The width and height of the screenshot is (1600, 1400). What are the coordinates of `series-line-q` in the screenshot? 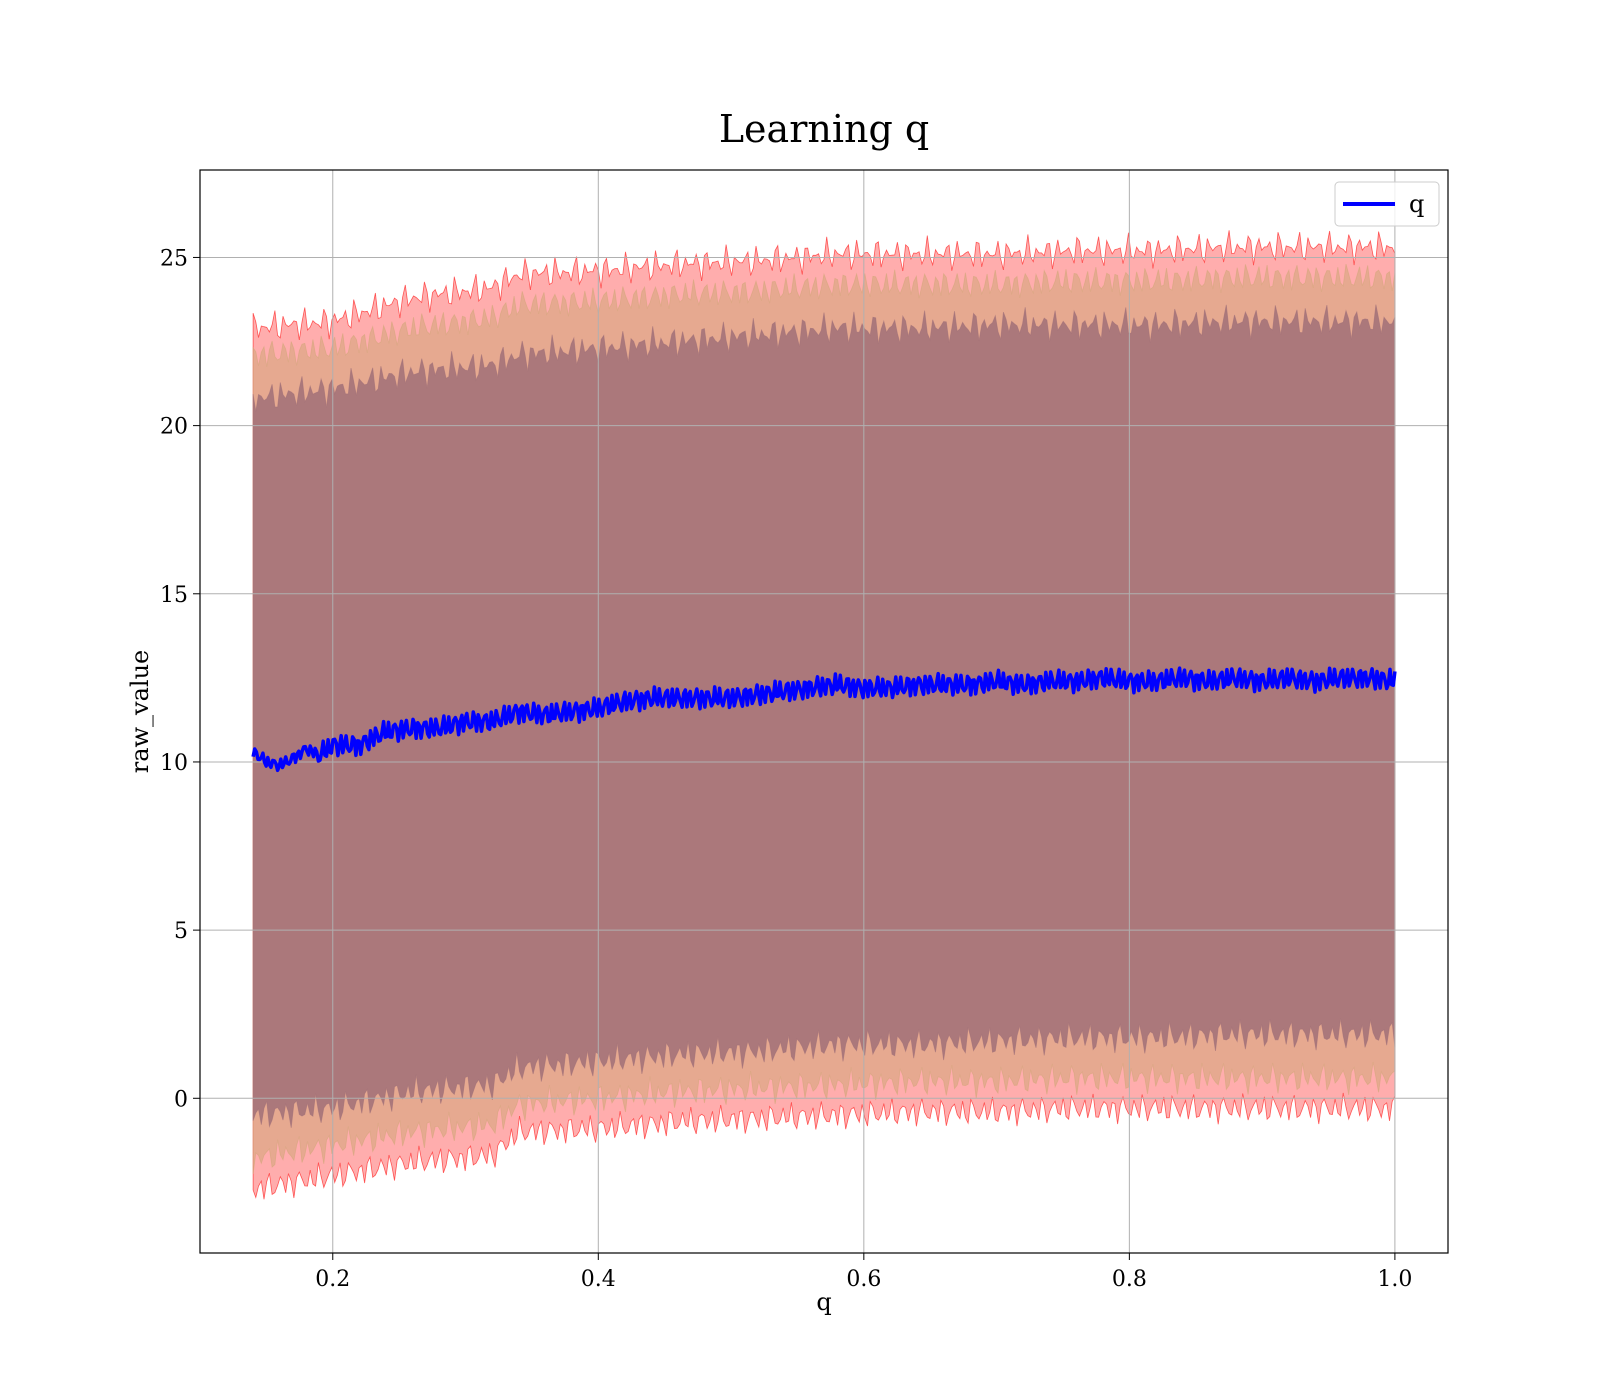 It's located at (824, 719).